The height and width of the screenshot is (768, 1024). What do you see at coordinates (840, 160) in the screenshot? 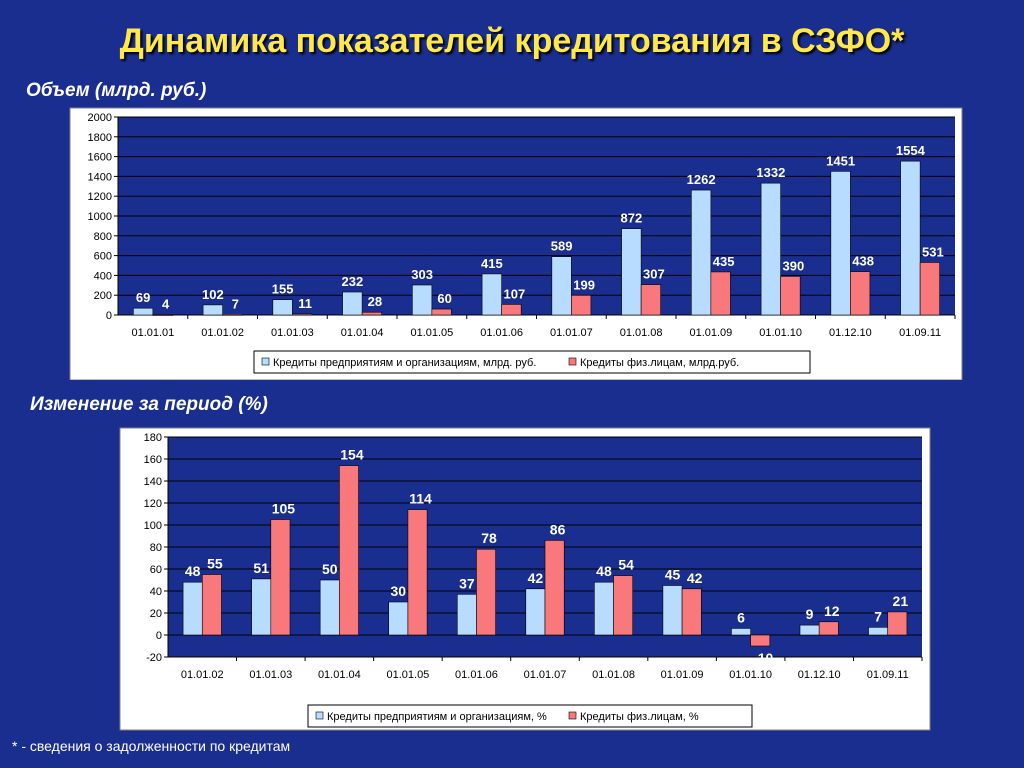
I see `c1-data-label: 1451` at bounding box center [840, 160].